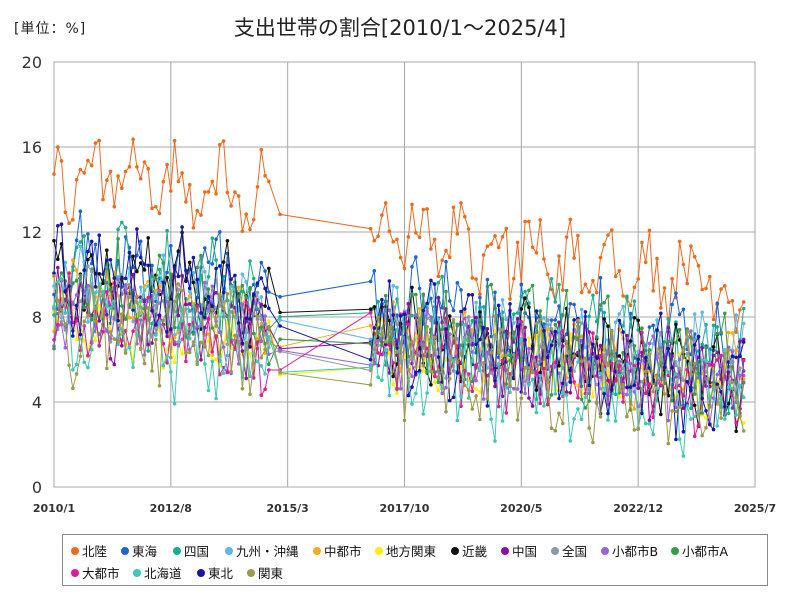 The image size is (800, 600). Describe the element at coordinates (521, 508) in the screenshot. I see `x-tick-label: 2020/5` at that location.